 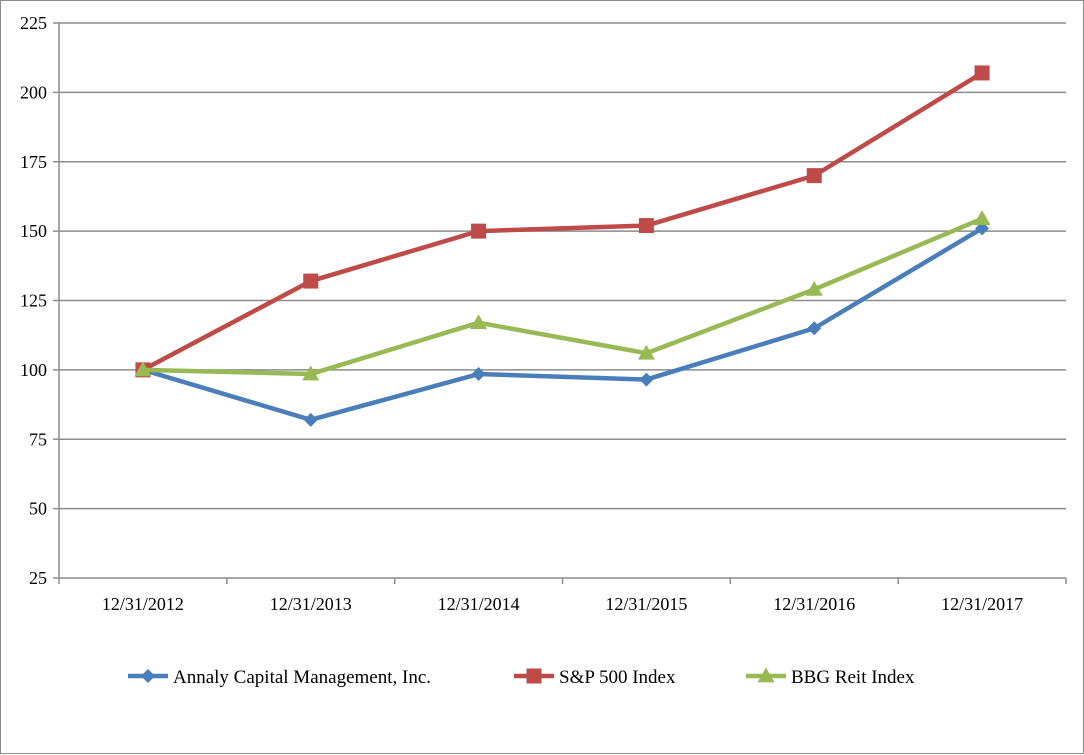 What do you see at coordinates (38, 509) in the screenshot?
I see `y-tick-label: 50` at bounding box center [38, 509].